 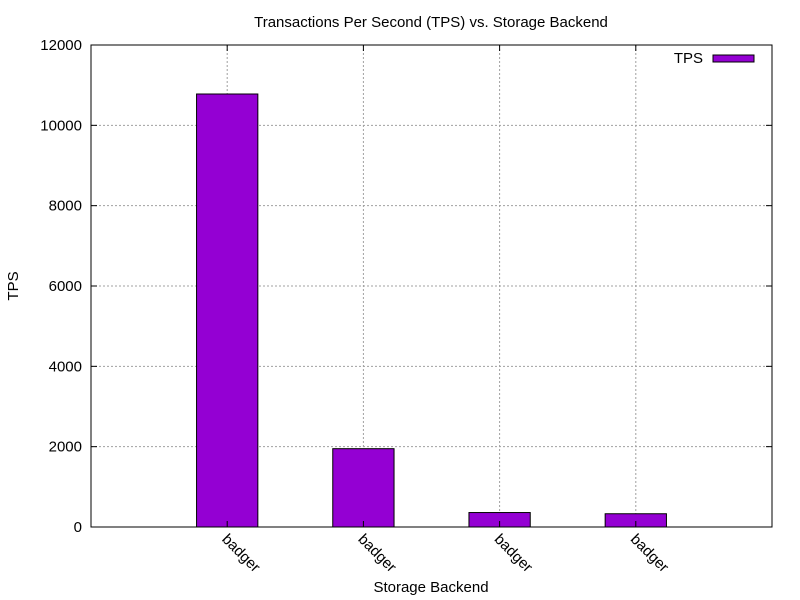 What do you see at coordinates (61, 125) in the screenshot?
I see `y-tick-label: 10000` at bounding box center [61, 125].